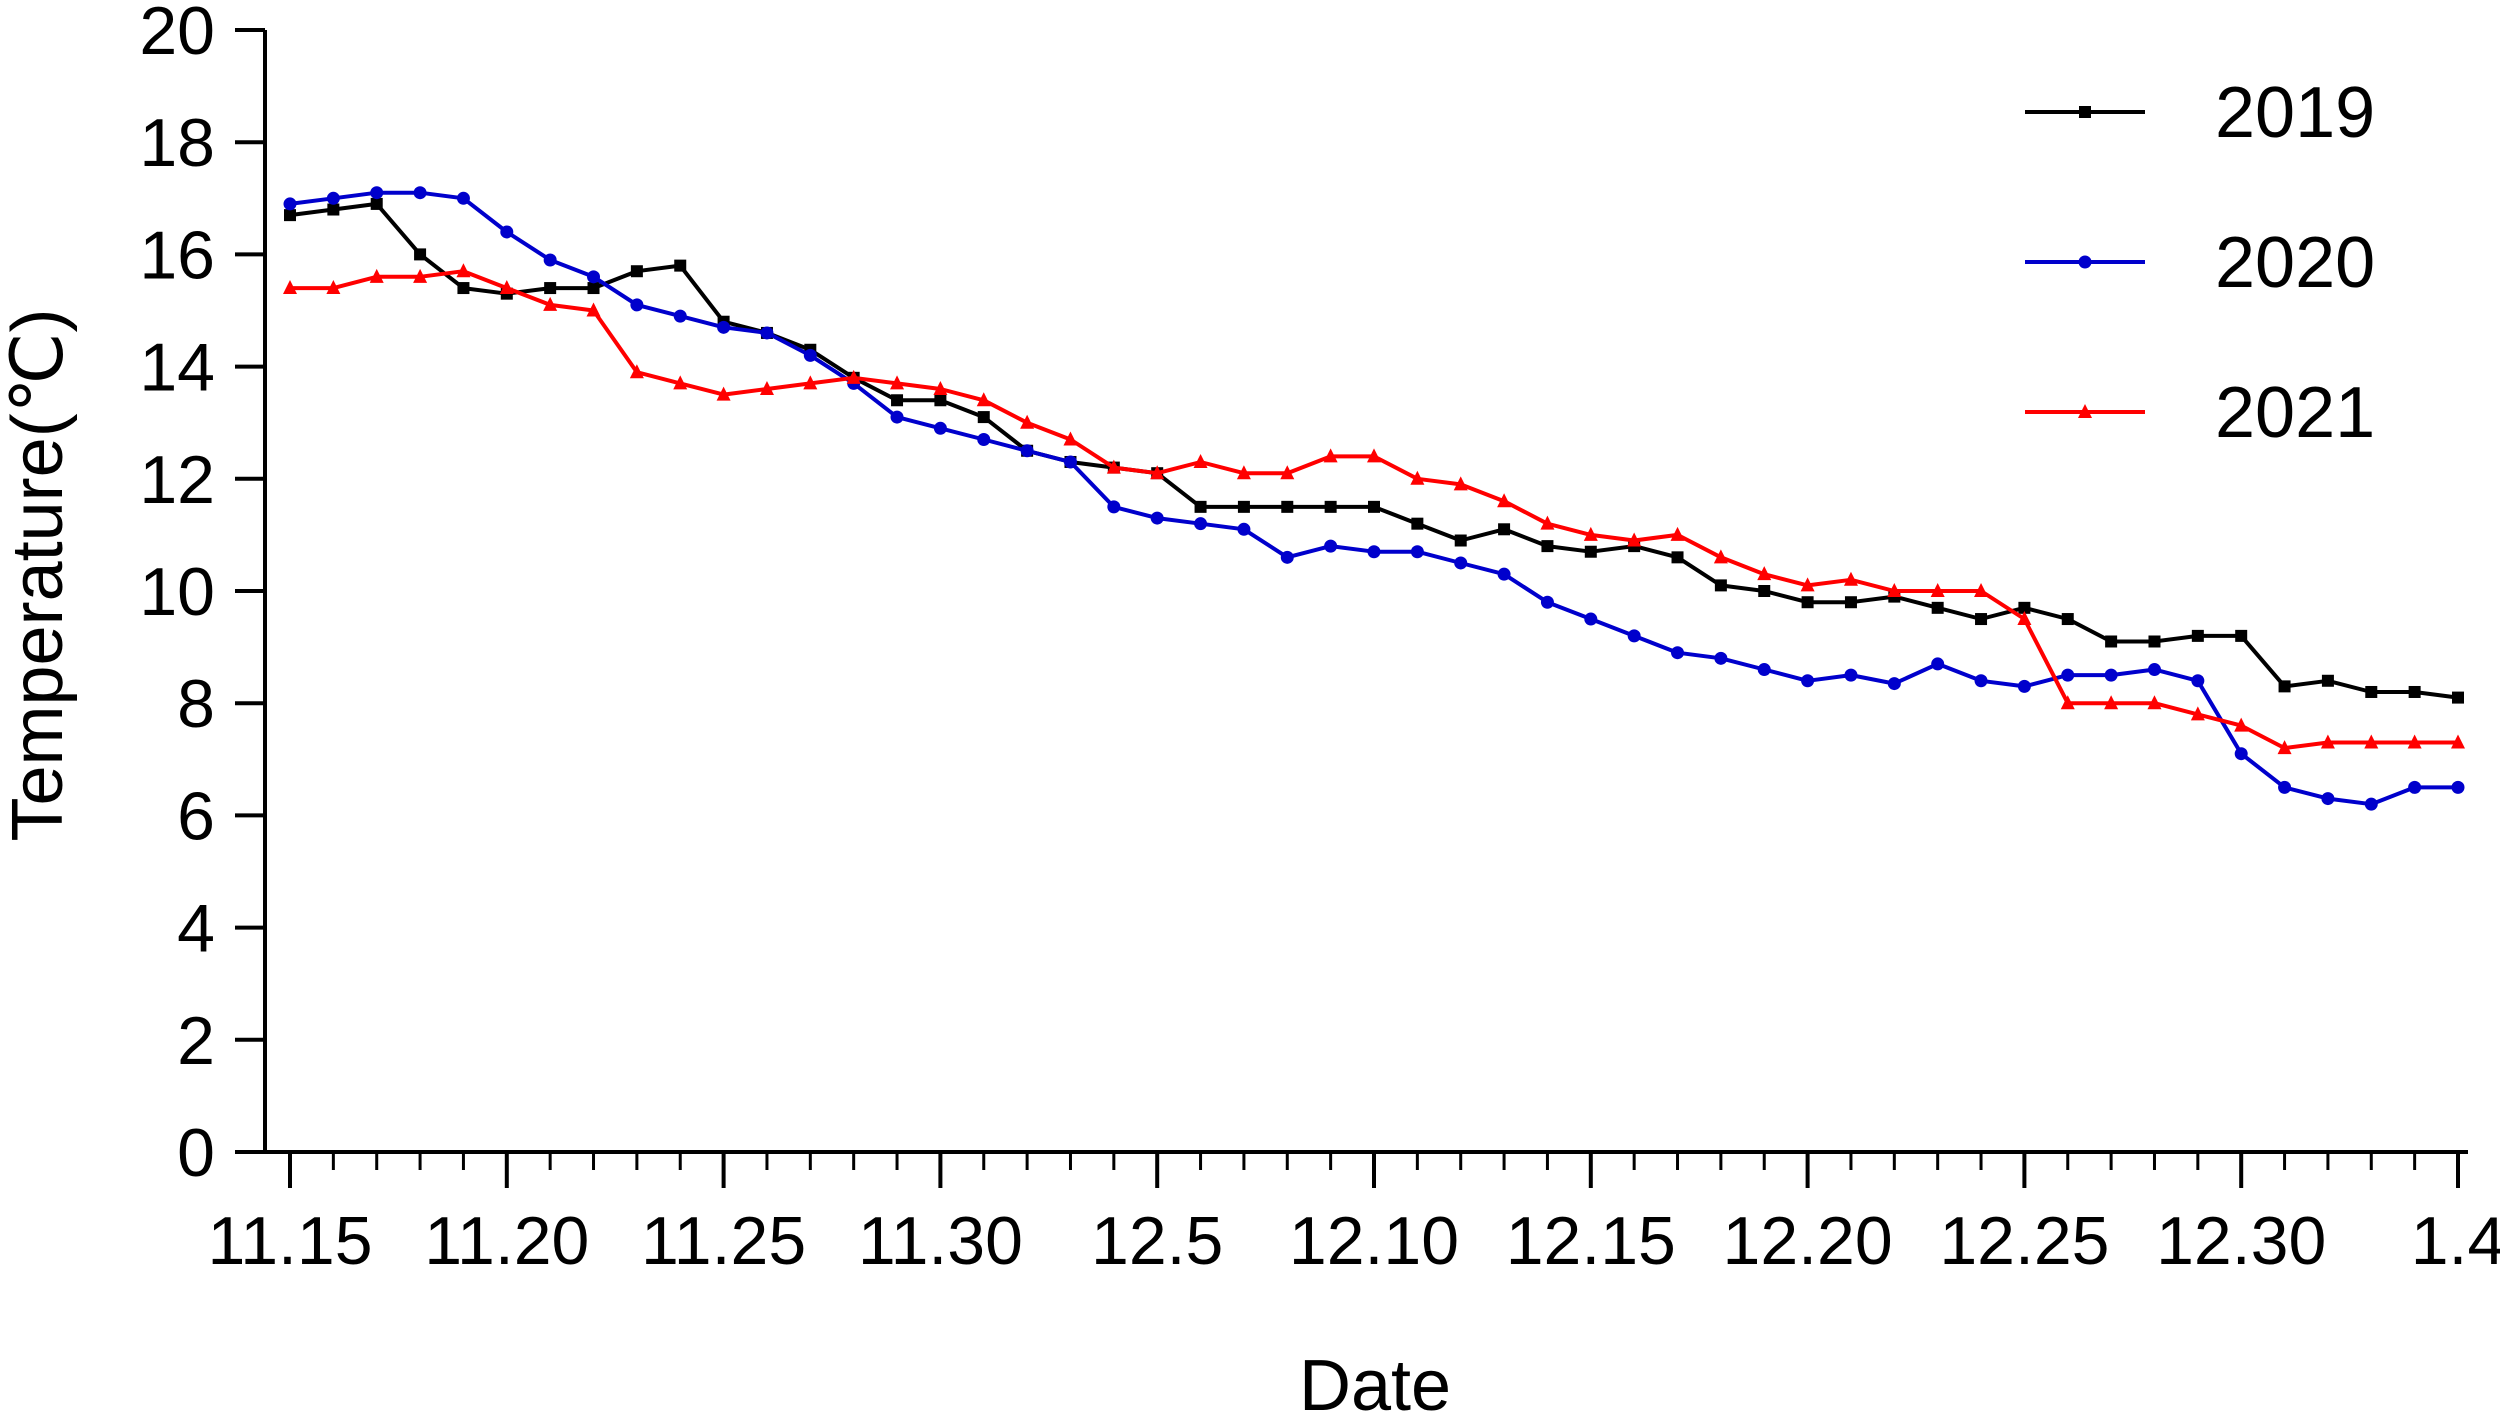 This screenshot has width=2500, height=1415. I want to click on y-tick-label: 2, so click(196, 1041).